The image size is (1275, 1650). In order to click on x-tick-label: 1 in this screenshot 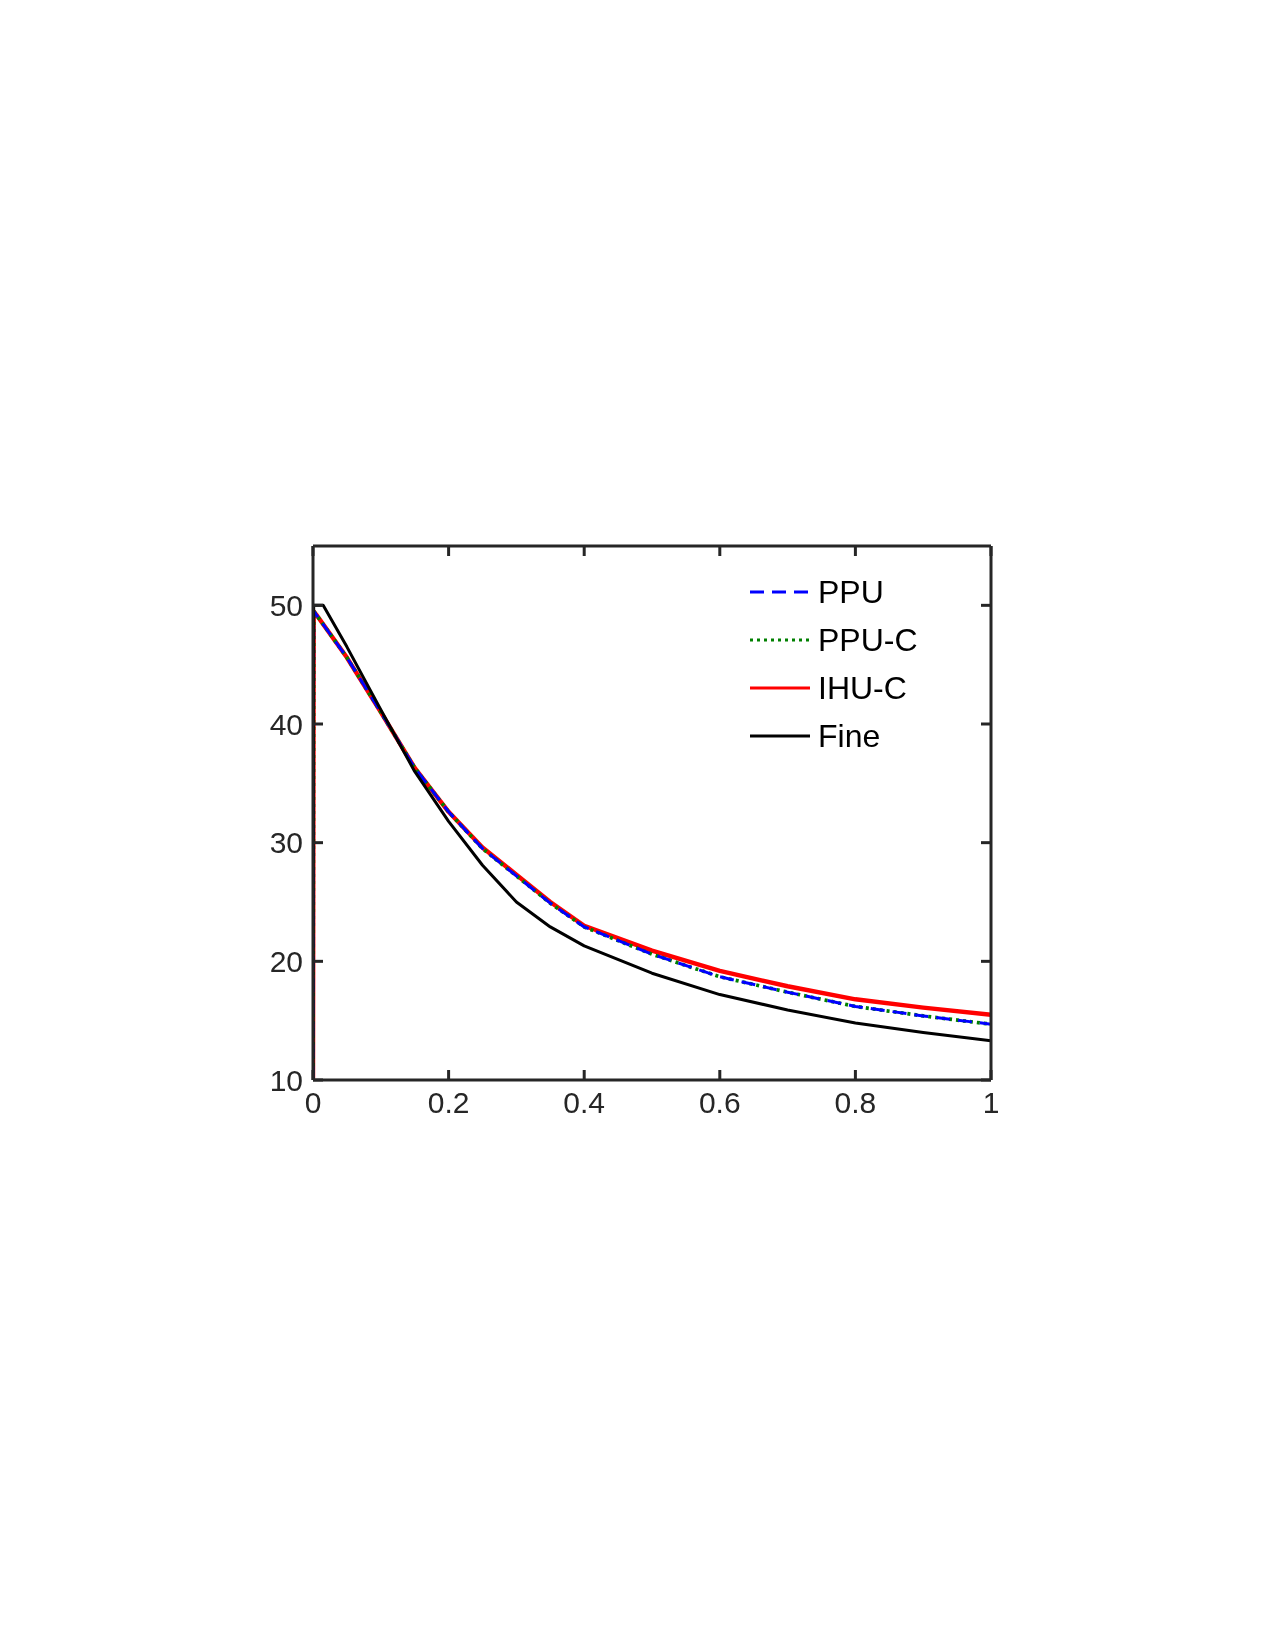, I will do `click(991, 1103)`.